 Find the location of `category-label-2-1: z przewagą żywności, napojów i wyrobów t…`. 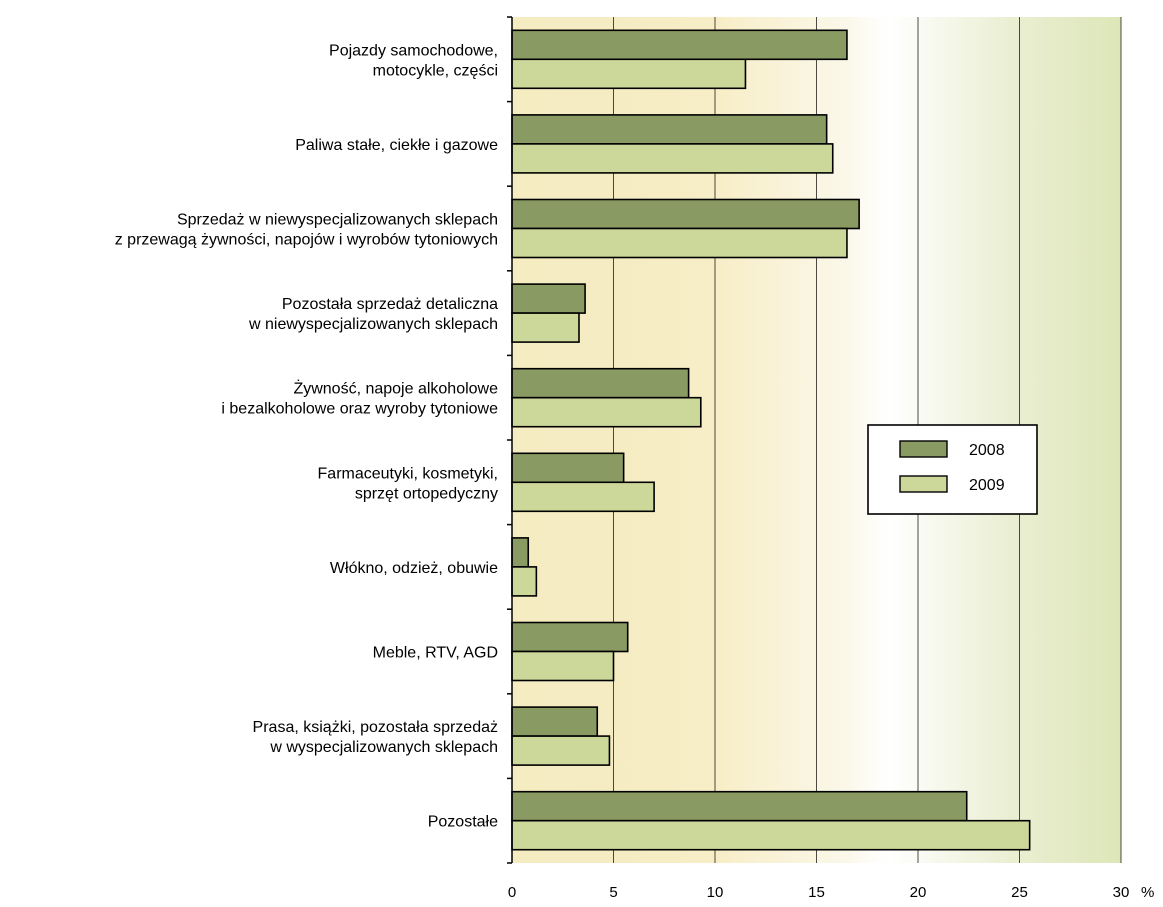

category-label-2-1: z przewagą żywności, napojów i wyrobów t… is located at coordinates (306, 240).